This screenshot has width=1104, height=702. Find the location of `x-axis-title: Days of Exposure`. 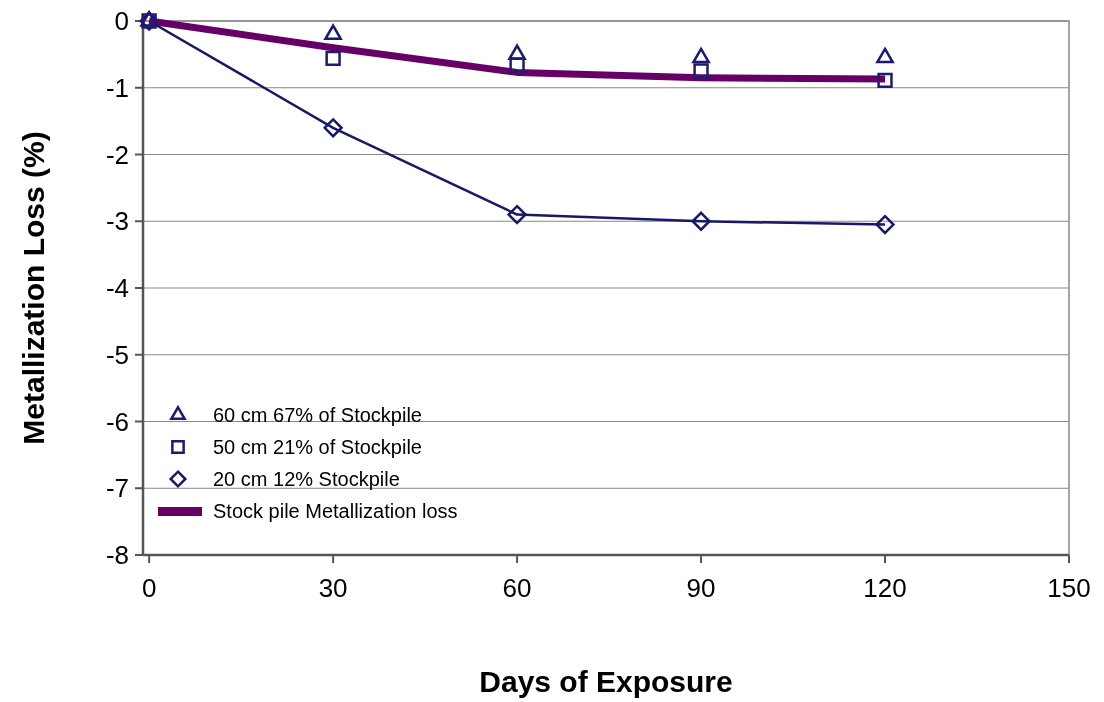

x-axis-title: Days of Exposure is located at coordinates (606, 681).